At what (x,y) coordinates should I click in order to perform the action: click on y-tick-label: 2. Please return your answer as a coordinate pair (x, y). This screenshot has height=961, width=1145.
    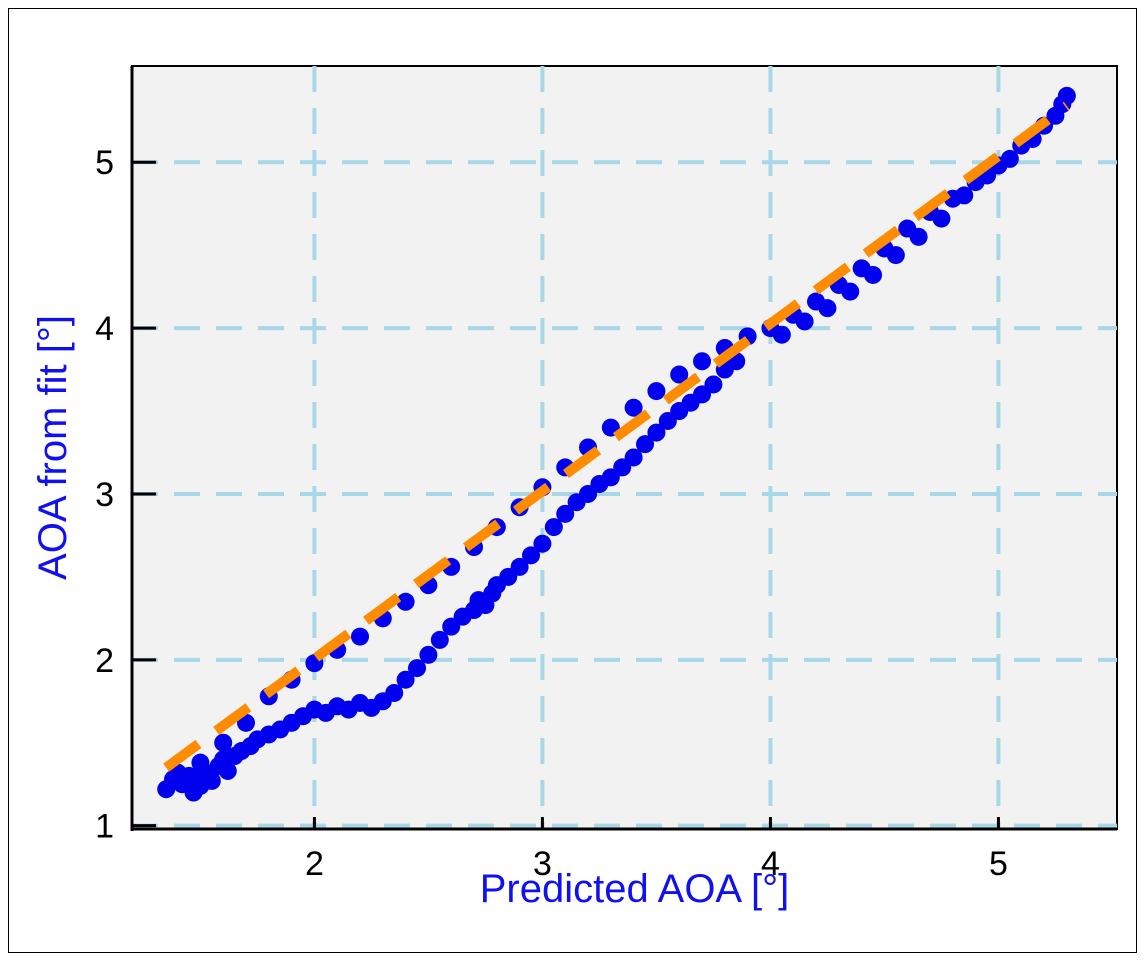
    Looking at the image, I should click on (104, 661).